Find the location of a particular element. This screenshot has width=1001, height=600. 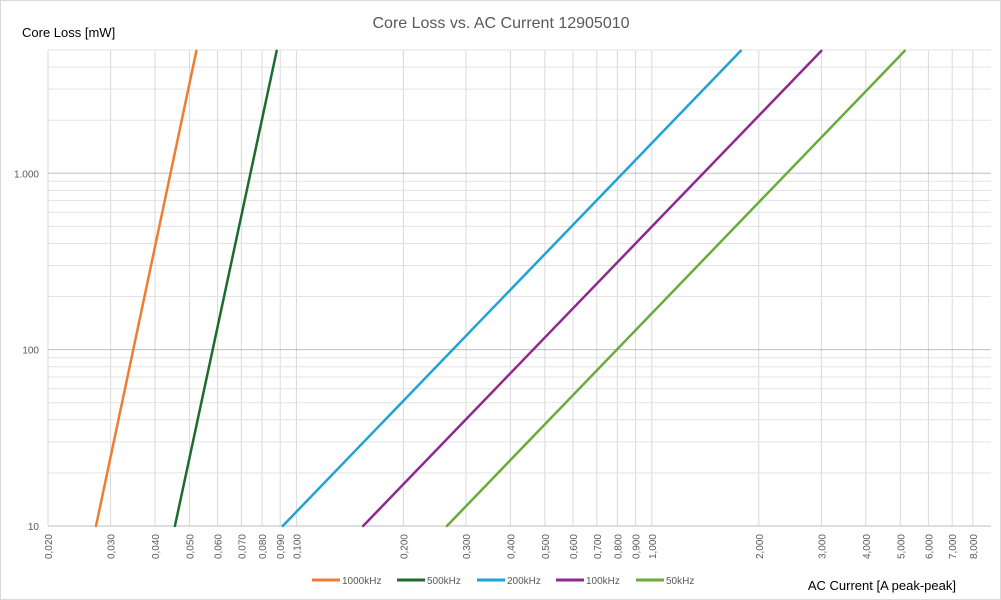

y-tick-labels: 10 100 1.000 is located at coordinates (26, 351).